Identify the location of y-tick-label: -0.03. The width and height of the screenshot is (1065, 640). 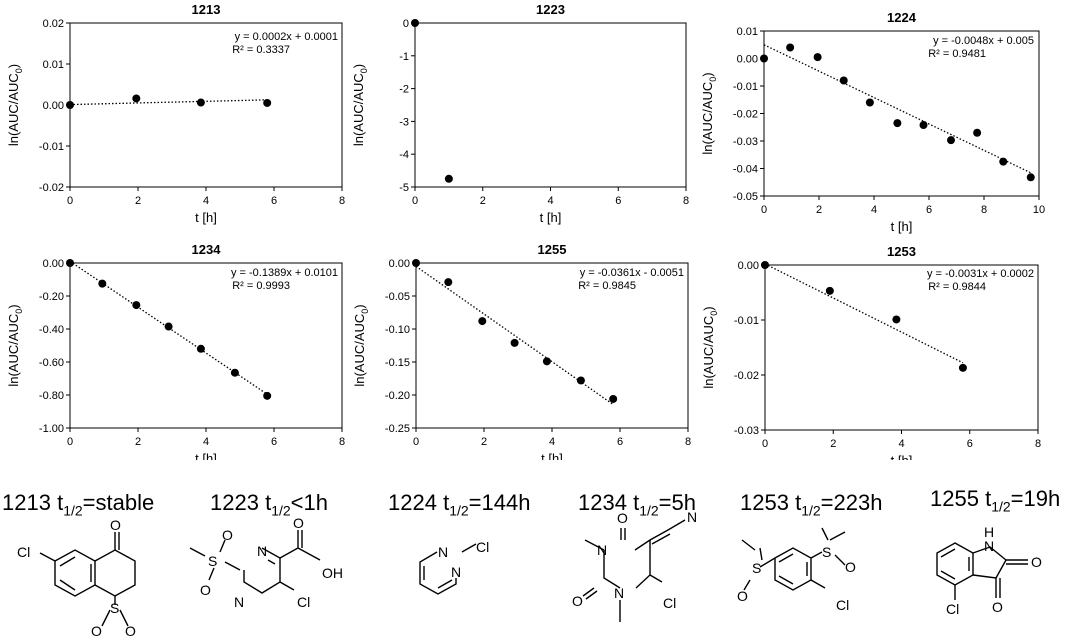
(746, 431).